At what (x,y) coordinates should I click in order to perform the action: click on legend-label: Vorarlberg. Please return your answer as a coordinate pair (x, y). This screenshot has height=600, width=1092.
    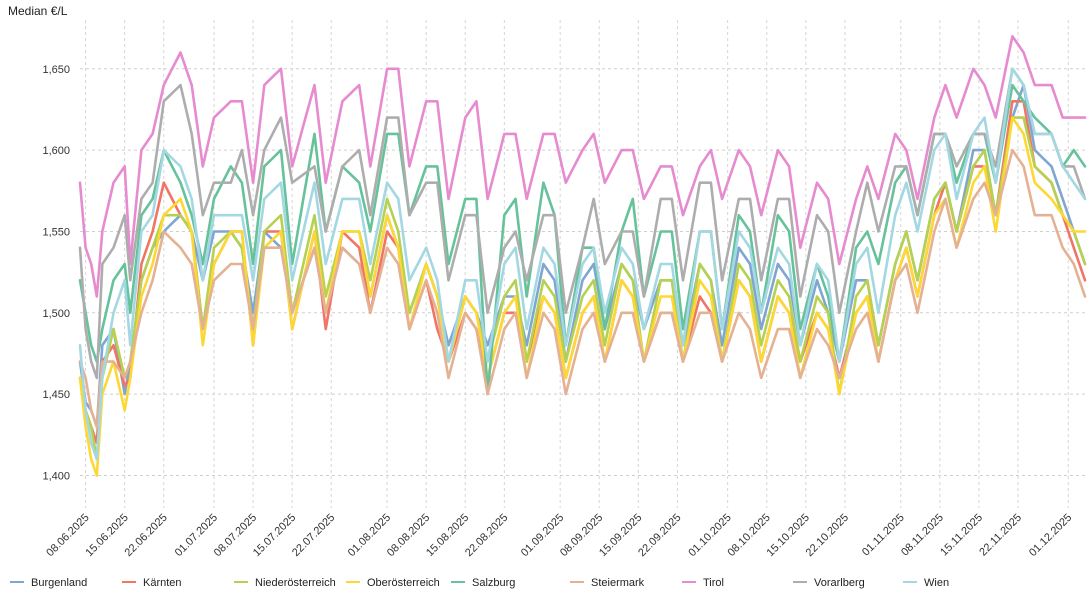
    Looking at the image, I should click on (839, 583).